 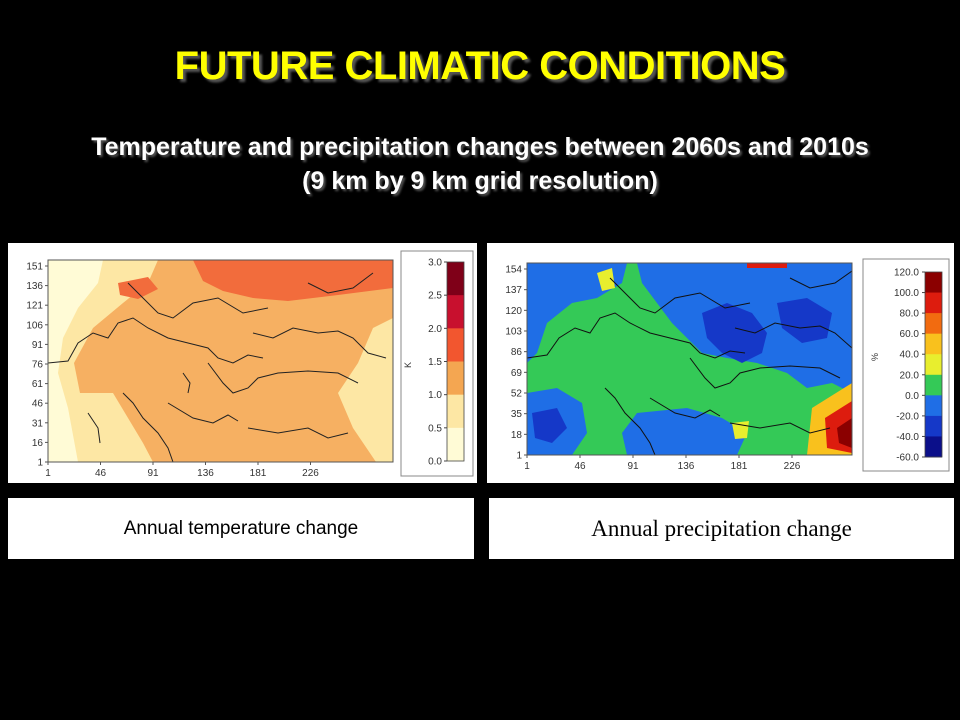 What do you see at coordinates (739, 466) in the screenshot?
I see `precipitation-x-tick-label: 181` at bounding box center [739, 466].